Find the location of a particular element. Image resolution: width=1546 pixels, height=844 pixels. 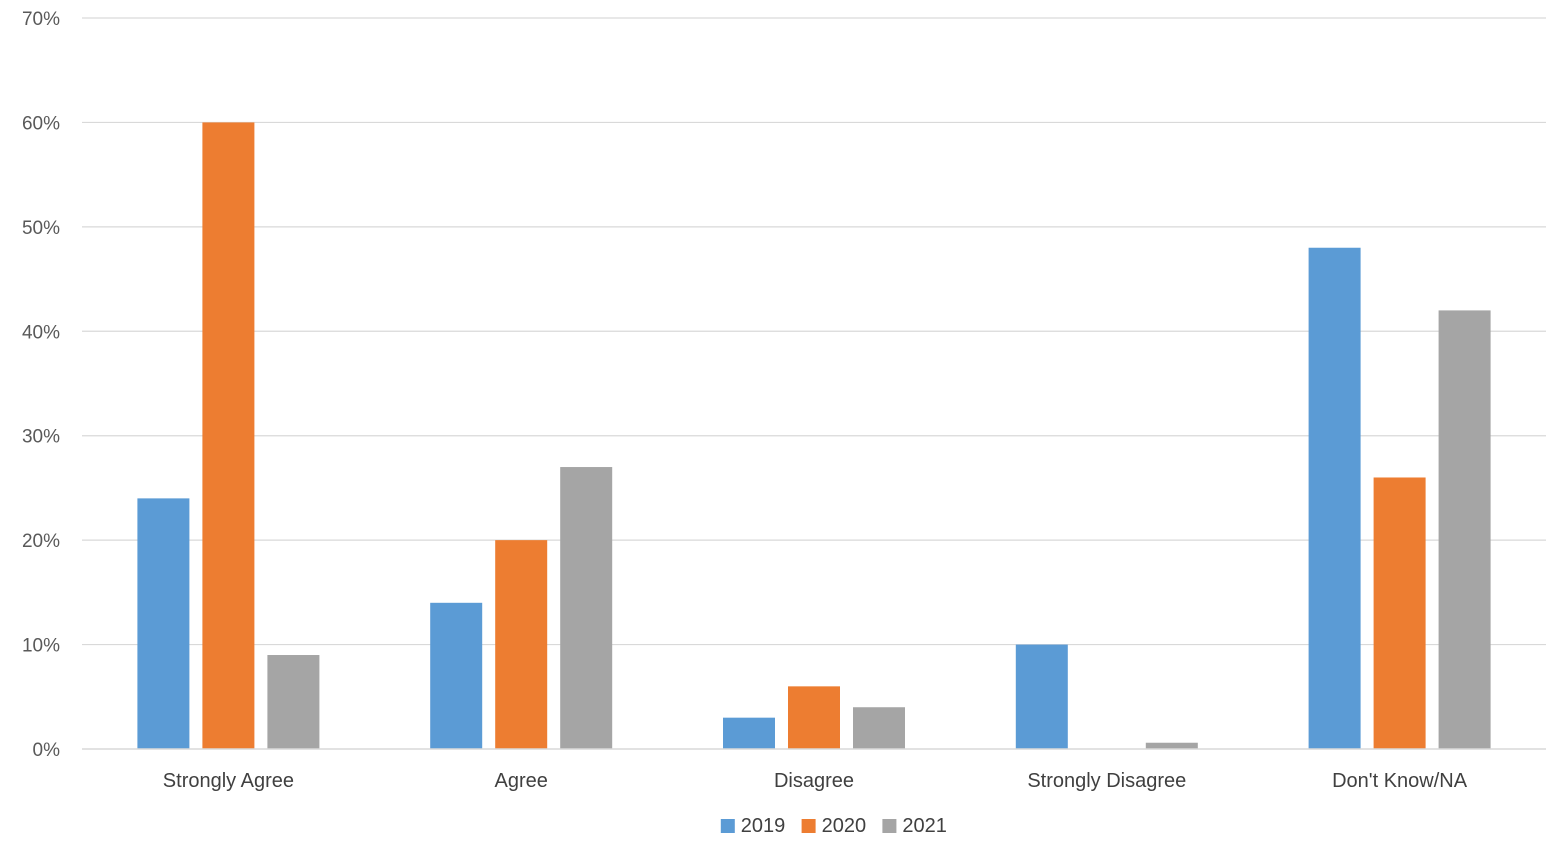

y-tick-label: 20% is located at coordinates (41, 541).